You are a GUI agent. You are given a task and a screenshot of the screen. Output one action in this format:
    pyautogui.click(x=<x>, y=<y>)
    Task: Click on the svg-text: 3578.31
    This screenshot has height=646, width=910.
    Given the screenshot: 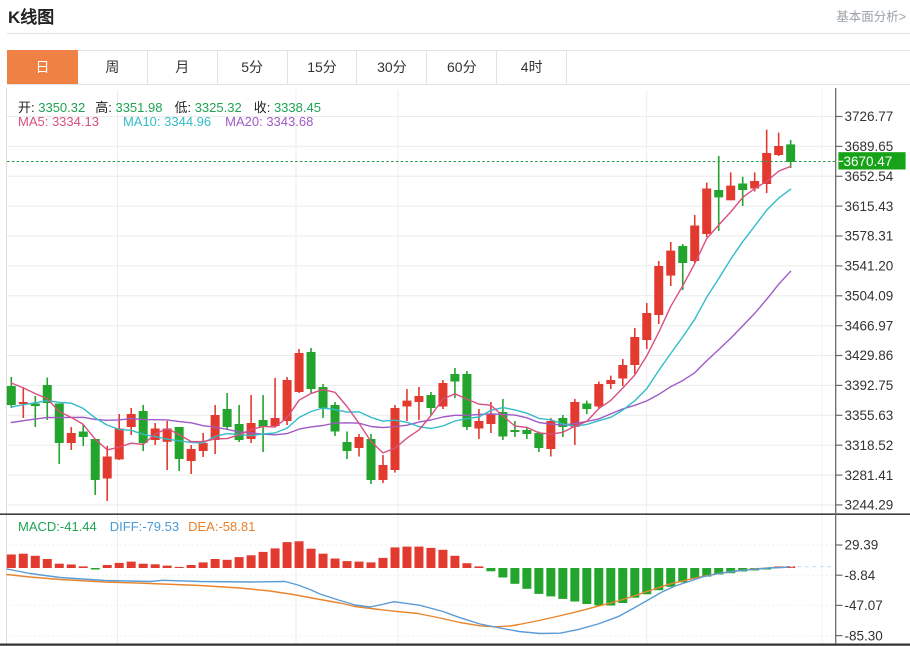 What is the action you would take?
    pyautogui.click(x=869, y=236)
    